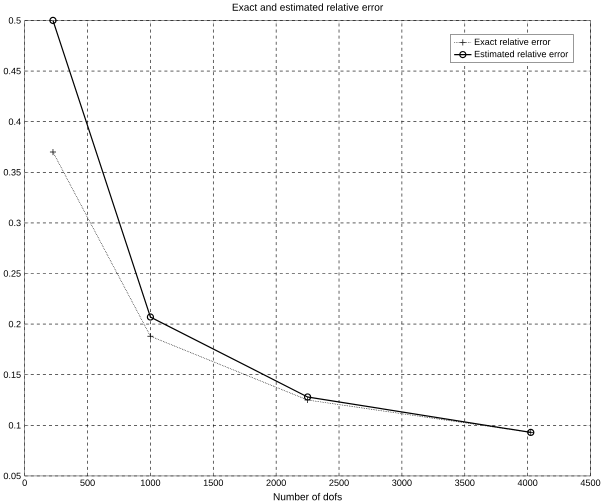 The width and height of the screenshot is (604, 504). Describe the element at coordinates (464, 483) in the screenshot. I see `x-tick-label: 3500` at that location.